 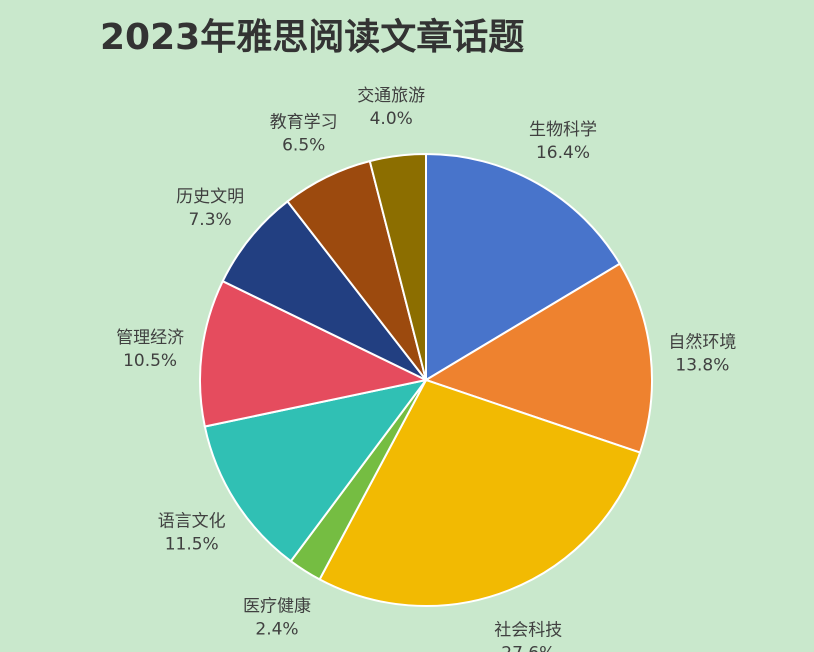 What do you see at coordinates (210, 208) in the screenshot?
I see `slice-data-label: 历史文明 7.3%` at bounding box center [210, 208].